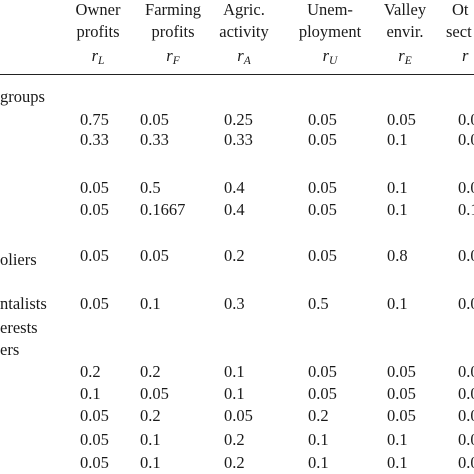 This screenshot has height=474, width=474. Describe the element at coordinates (173, 31) in the screenshot. I see `col-farming-line2: profits` at that location.